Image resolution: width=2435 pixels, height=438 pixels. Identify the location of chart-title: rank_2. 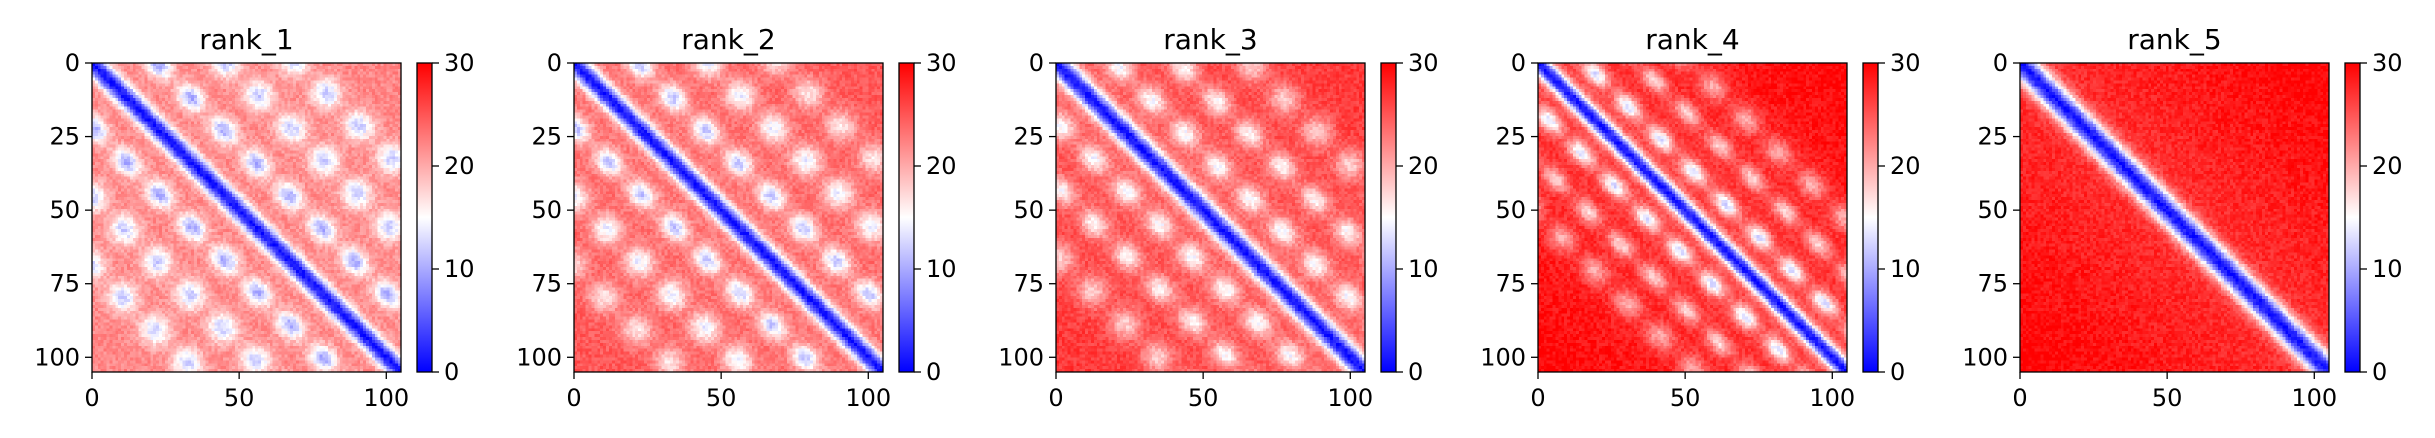
(728, 39).